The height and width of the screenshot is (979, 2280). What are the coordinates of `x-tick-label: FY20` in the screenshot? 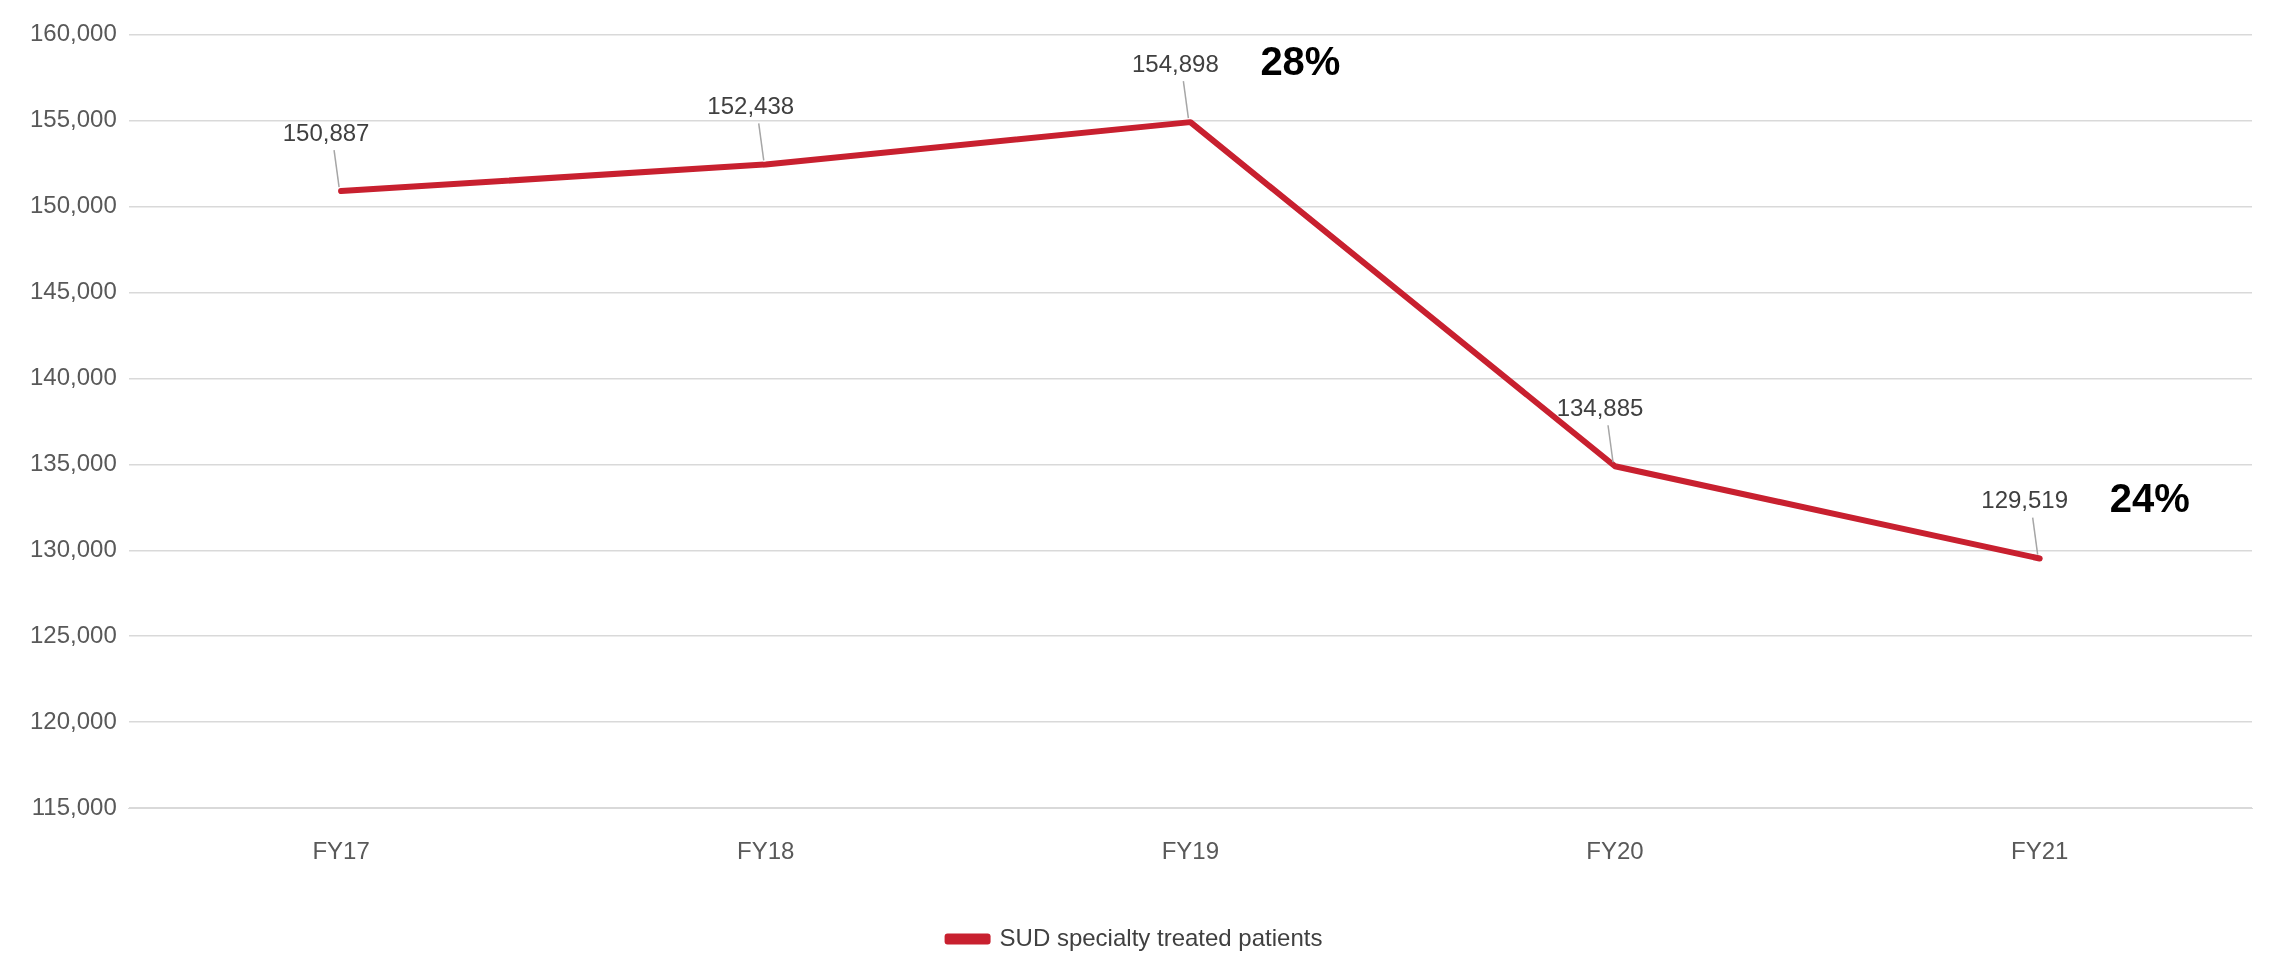 It's located at (1615, 851).